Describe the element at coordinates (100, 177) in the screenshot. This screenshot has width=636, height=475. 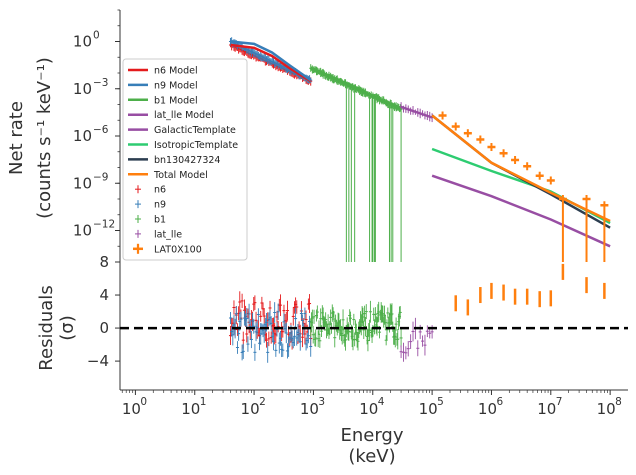
I see `top-ytick-exp-3: −9` at that location.